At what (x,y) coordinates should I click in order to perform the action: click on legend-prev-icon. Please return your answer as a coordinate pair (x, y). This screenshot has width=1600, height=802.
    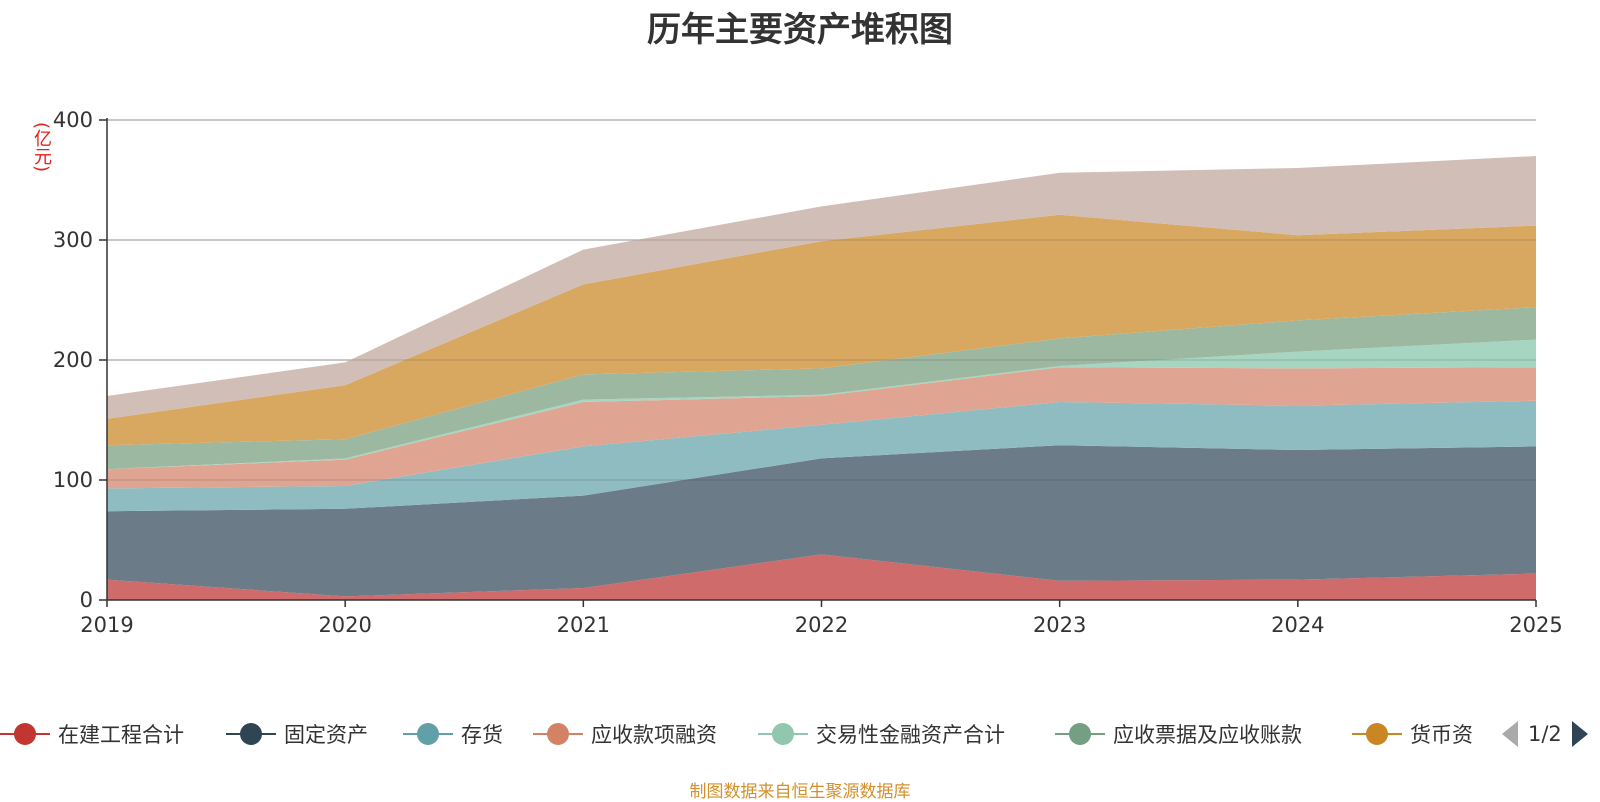
    Looking at the image, I should click on (1510, 734).